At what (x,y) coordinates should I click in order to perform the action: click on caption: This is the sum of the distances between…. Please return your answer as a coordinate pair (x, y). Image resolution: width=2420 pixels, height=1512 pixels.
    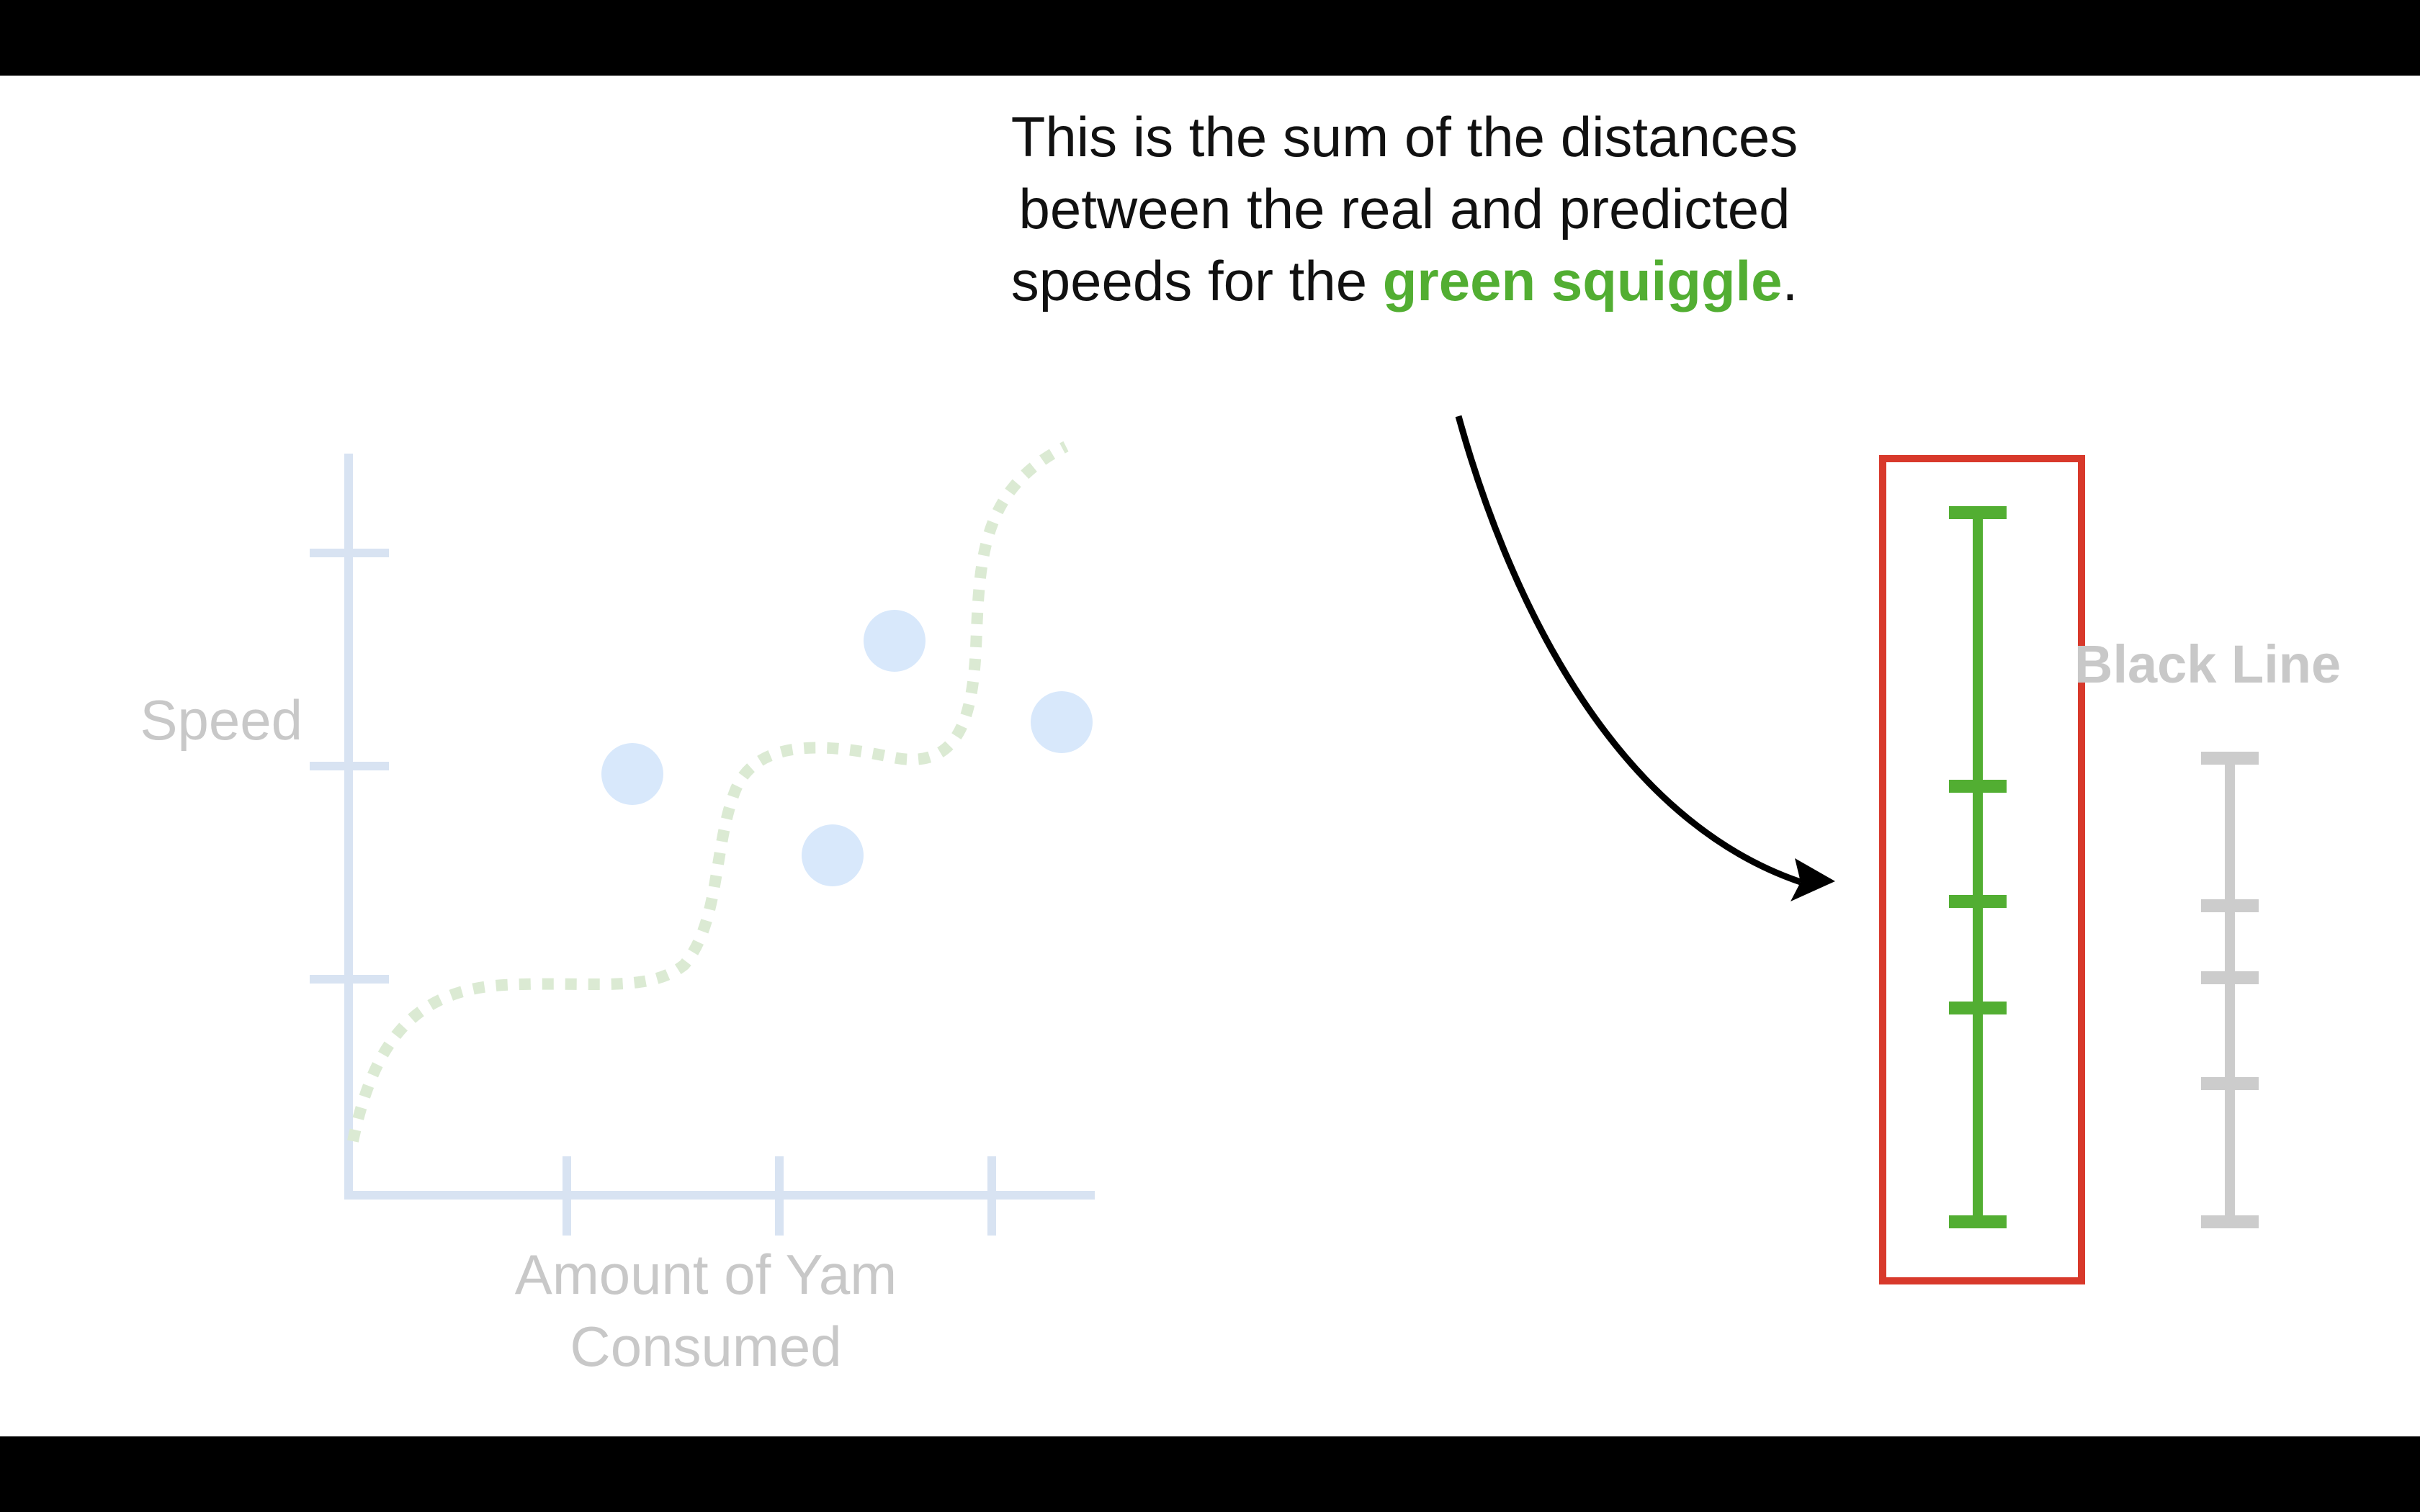
    Looking at the image, I should click on (1404, 209).